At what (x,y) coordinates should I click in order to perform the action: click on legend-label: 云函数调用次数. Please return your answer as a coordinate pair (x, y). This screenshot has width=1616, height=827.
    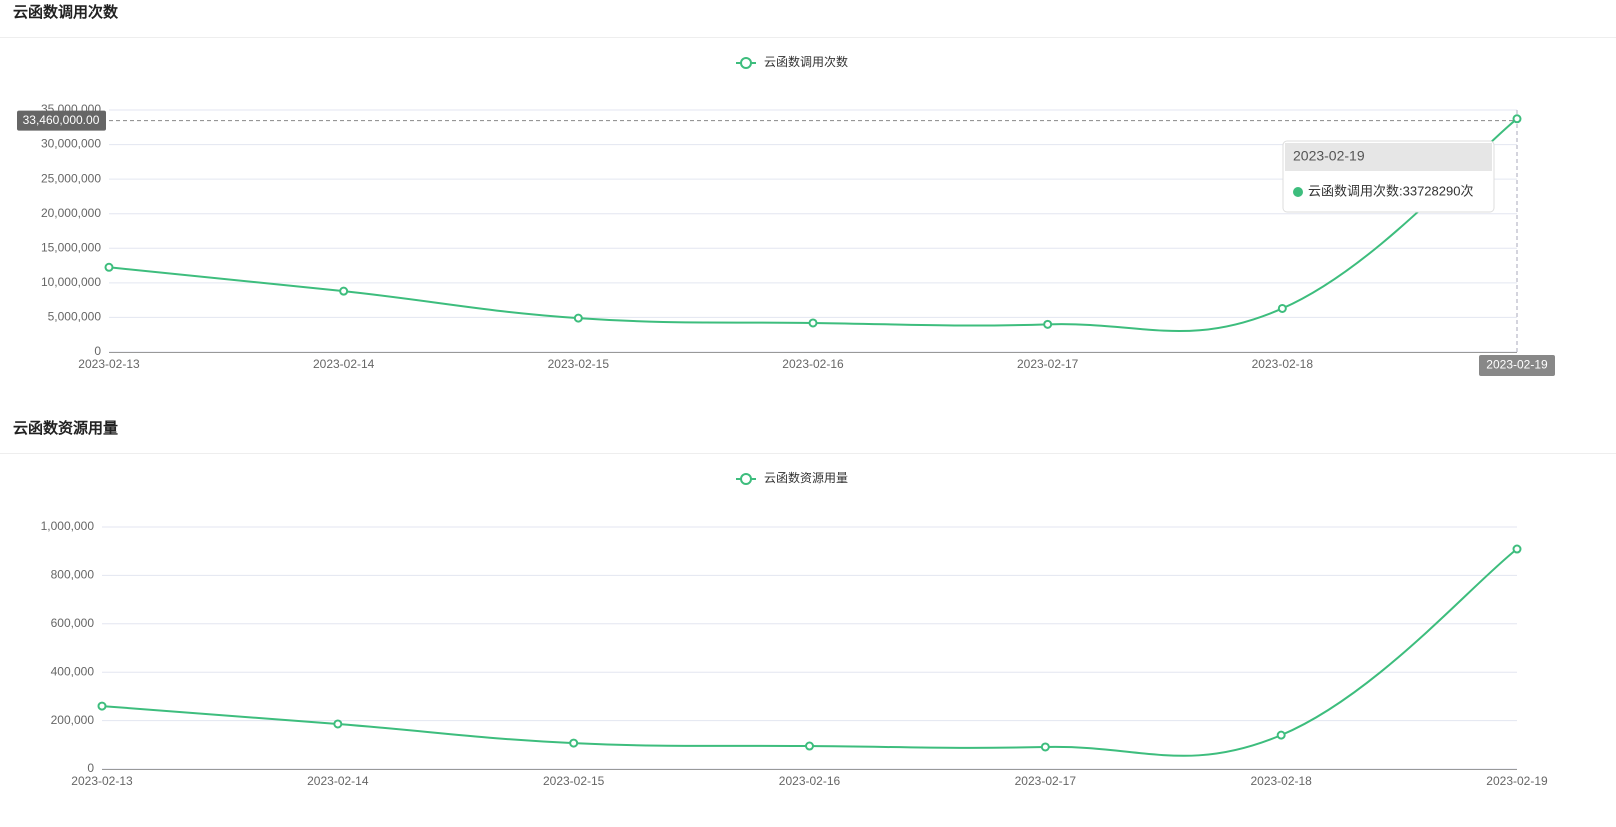
    Looking at the image, I should click on (806, 61).